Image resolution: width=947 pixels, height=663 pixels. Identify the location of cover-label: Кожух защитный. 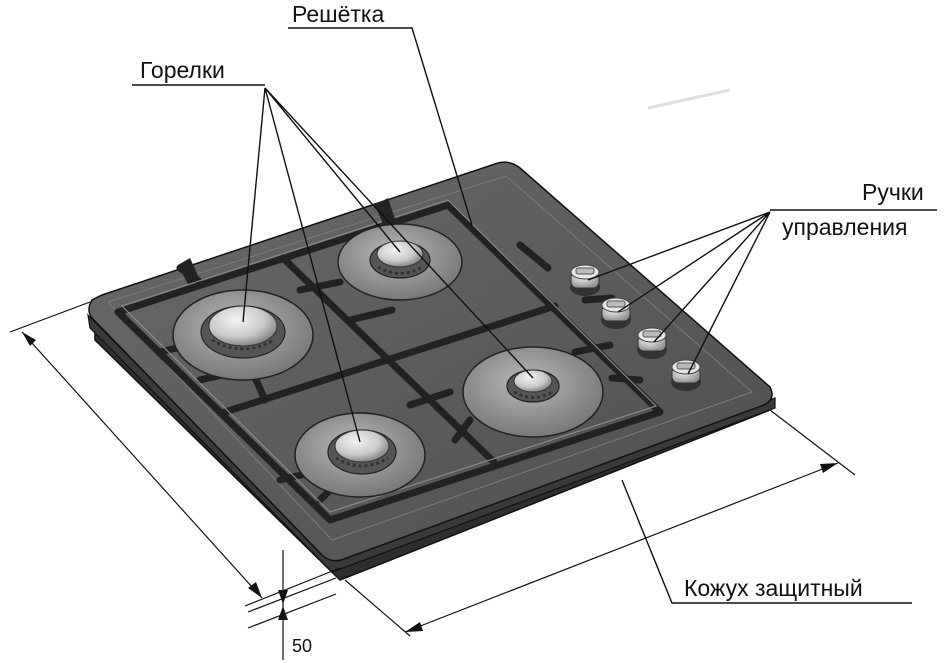
(773, 588).